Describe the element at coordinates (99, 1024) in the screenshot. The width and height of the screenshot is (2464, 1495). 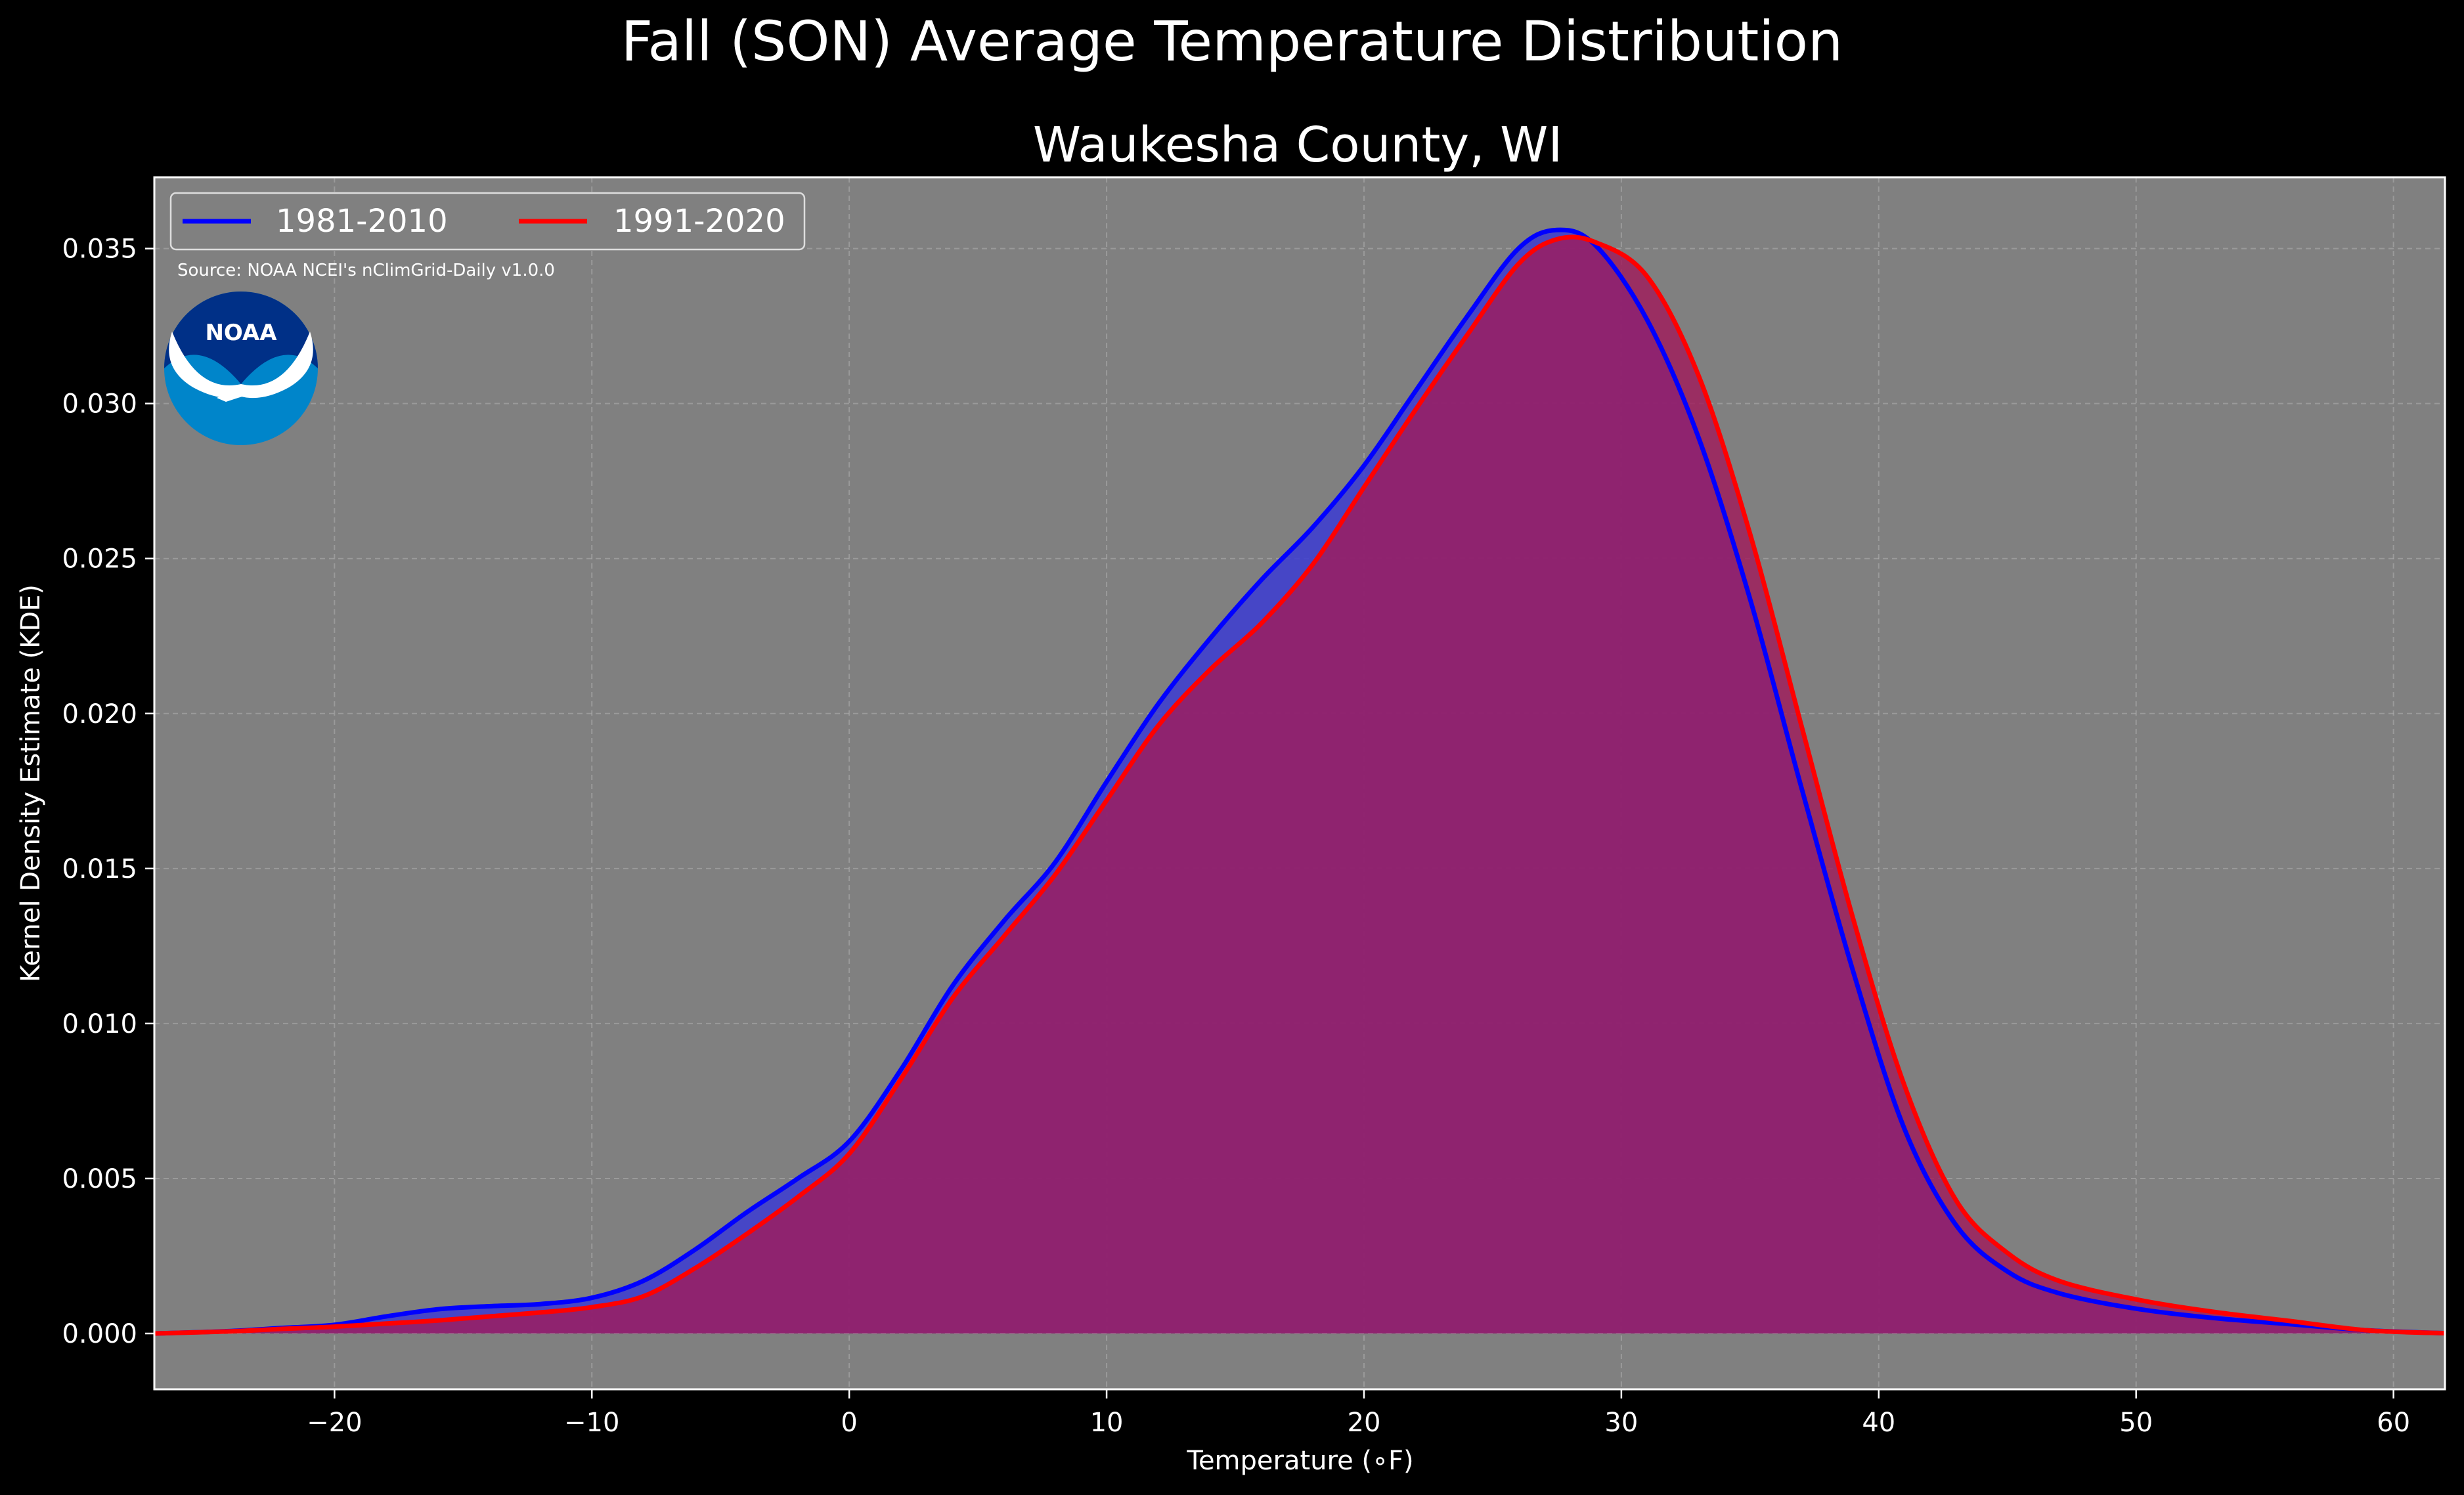
I see `y-tick-label: 0.010` at that location.